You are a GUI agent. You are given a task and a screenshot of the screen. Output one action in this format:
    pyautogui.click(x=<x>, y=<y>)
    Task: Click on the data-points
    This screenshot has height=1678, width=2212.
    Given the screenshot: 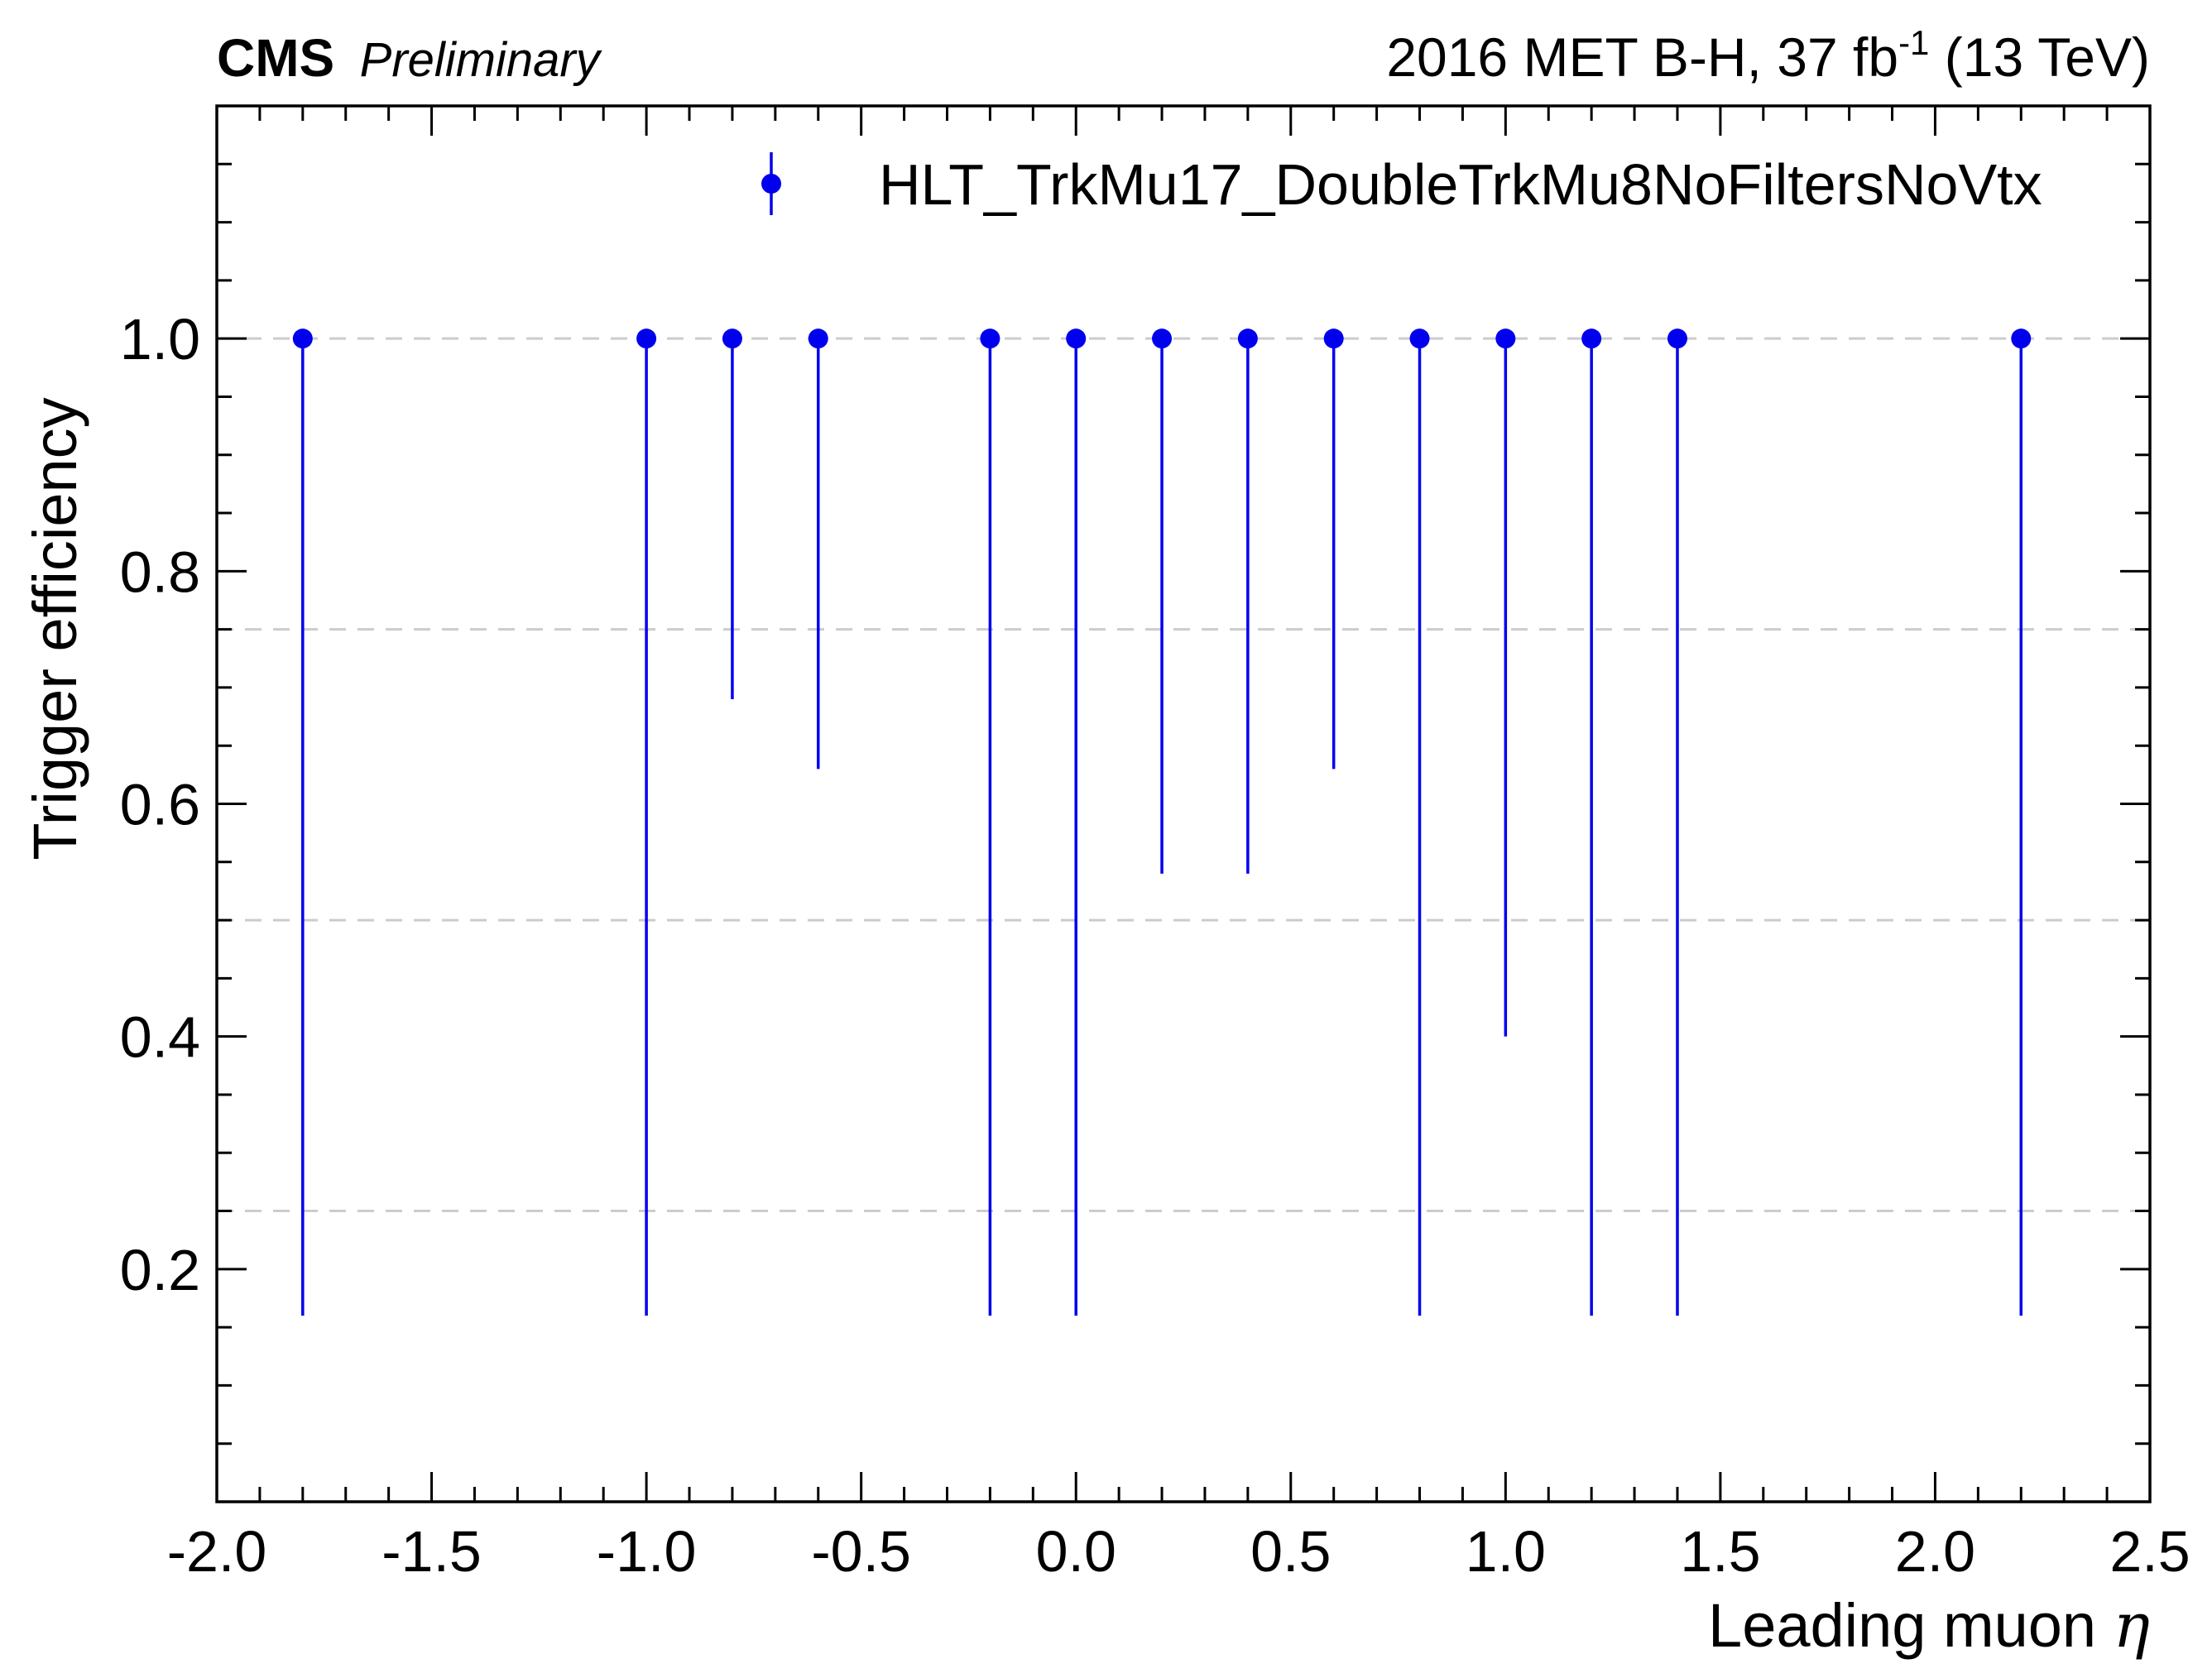 What is the action you would take?
    pyautogui.click(x=1162, y=338)
    